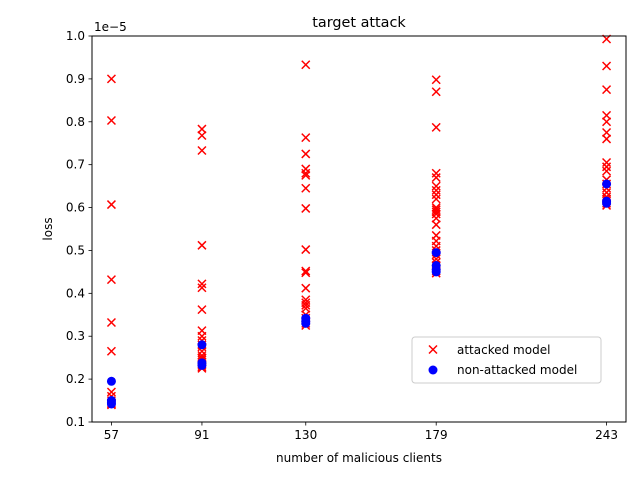 Image resolution: width=640 pixels, height=480 pixels. What do you see at coordinates (75, 250) in the screenshot?
I see `y-tick-label: 0.5` at bounding box center [75, 250].